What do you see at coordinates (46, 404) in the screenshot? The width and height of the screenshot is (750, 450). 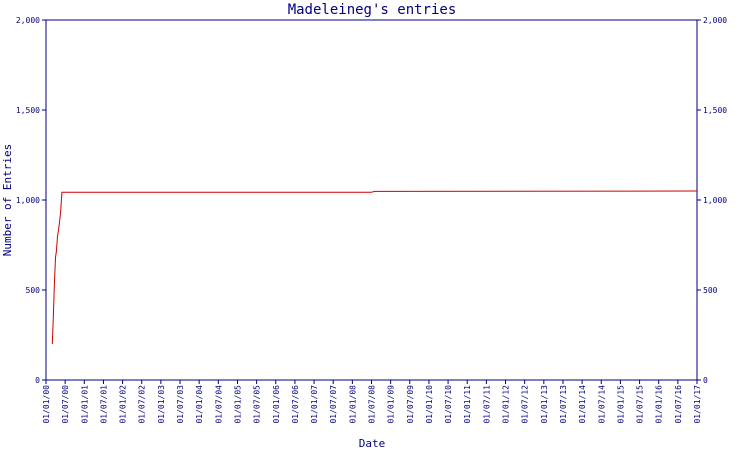 I see `x-tick-label: 01/01/00` at bounding box center [46, 404].